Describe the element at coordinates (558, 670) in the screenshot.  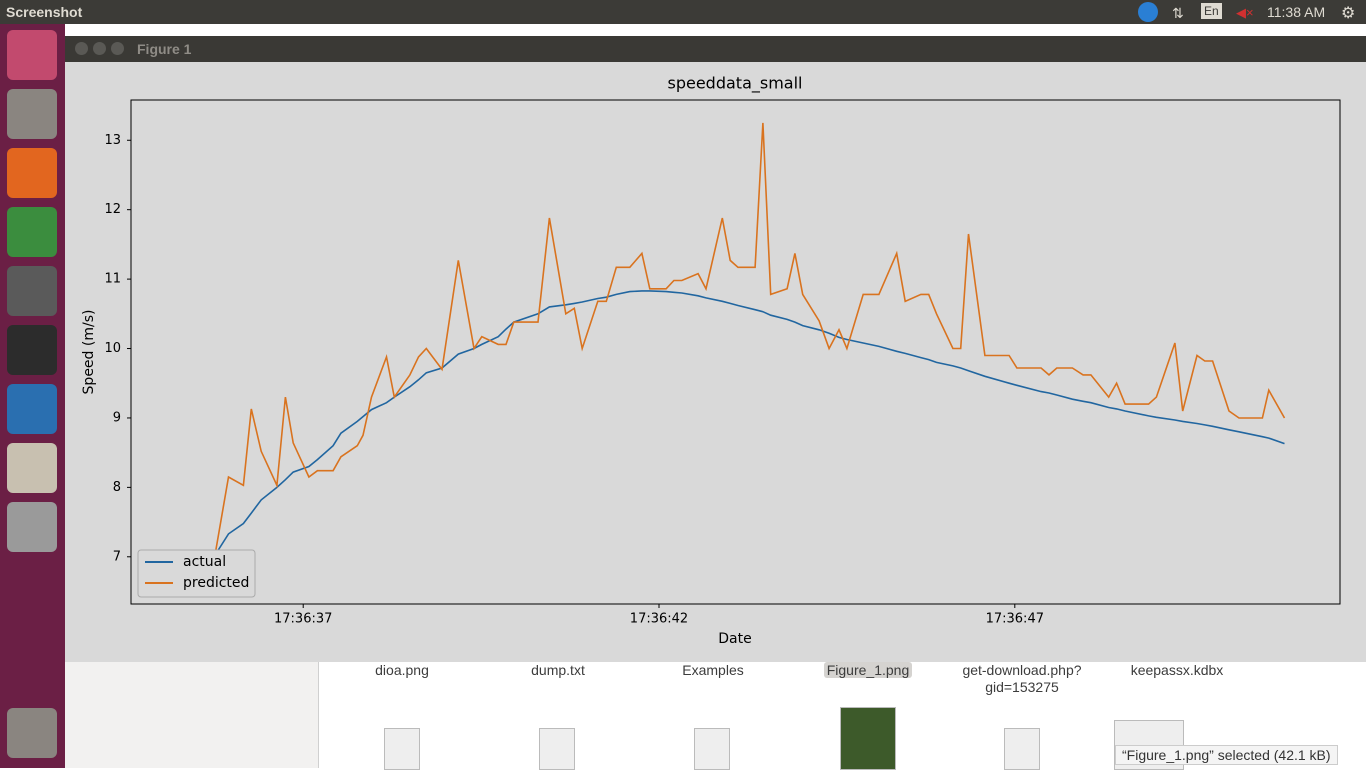
I see `file-name: dump.txt` at that location.